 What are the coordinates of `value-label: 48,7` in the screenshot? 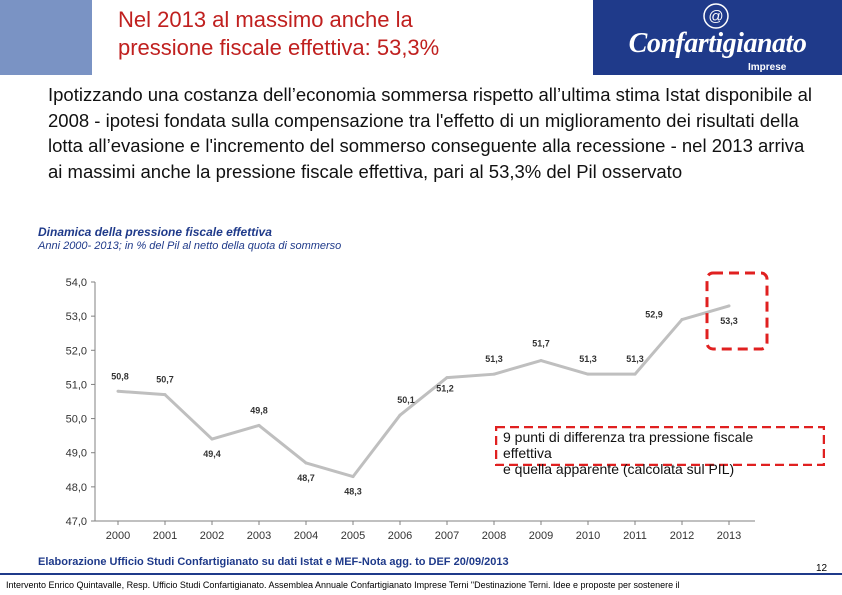 It's located at (306, 478).